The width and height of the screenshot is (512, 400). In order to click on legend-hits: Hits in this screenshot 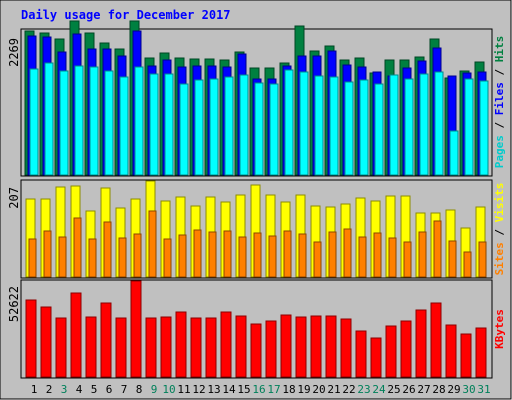, I will do `click(499, 49)`.